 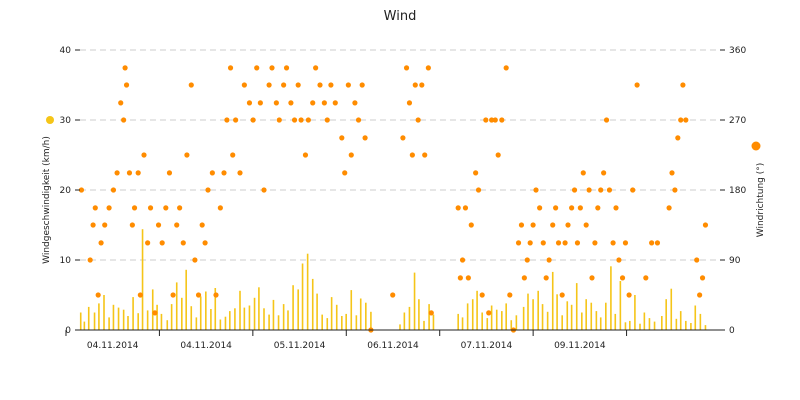 I want to click on right-tick-label: 180, so click(x=737, y=191).